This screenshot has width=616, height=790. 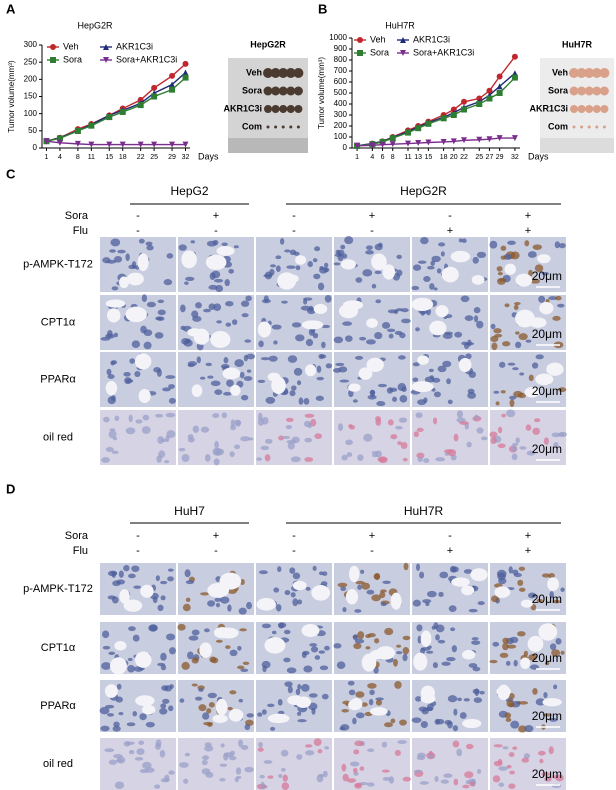 What do you see at coordinates (558, 126) in the screenshot?
I see `photo-row-label: Com` at bounding box center [558, 126].